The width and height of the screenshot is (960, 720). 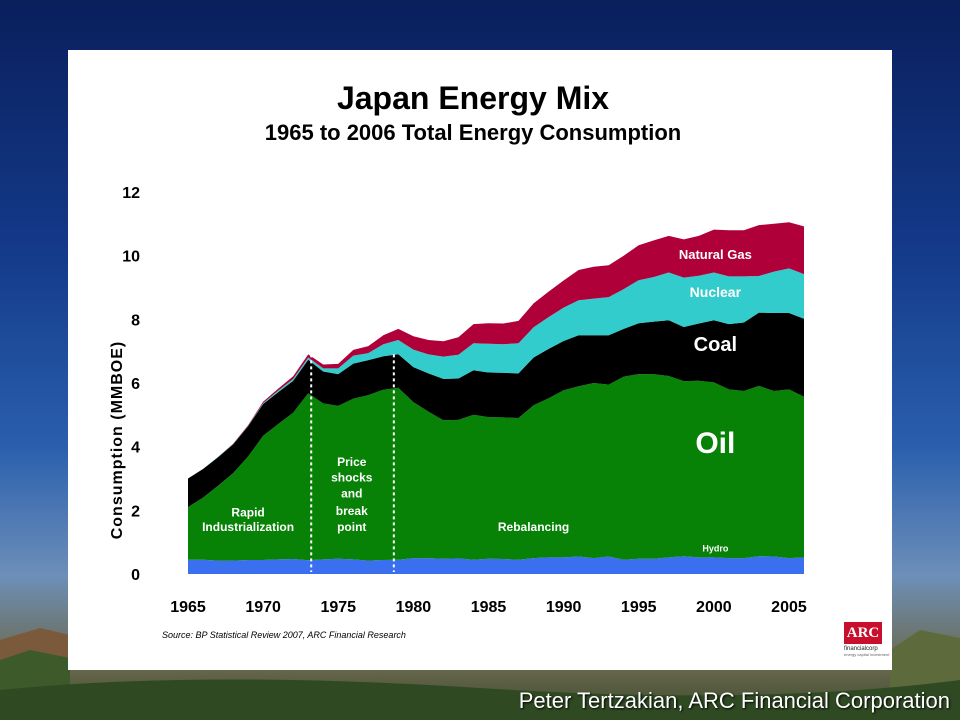 What do you see at coordinates (473, 132) in the screenshot?
I see `chart-subtitle: 1965 to 2006 Total Energy Consumption` at bounding box center [473, 132].